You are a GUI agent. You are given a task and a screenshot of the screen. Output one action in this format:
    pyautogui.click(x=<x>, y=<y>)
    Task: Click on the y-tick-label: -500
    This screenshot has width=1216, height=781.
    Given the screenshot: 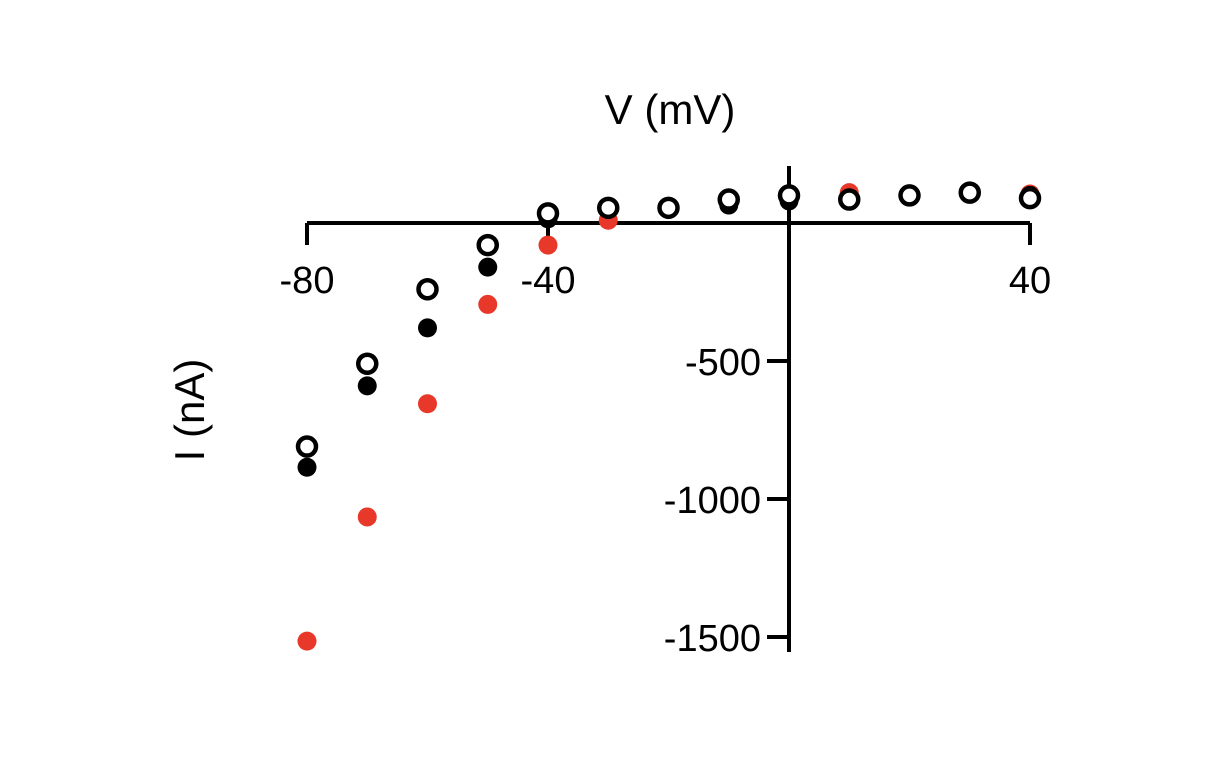 What is the action you would take?
    pyautogui.click(x=723, y=363)
    